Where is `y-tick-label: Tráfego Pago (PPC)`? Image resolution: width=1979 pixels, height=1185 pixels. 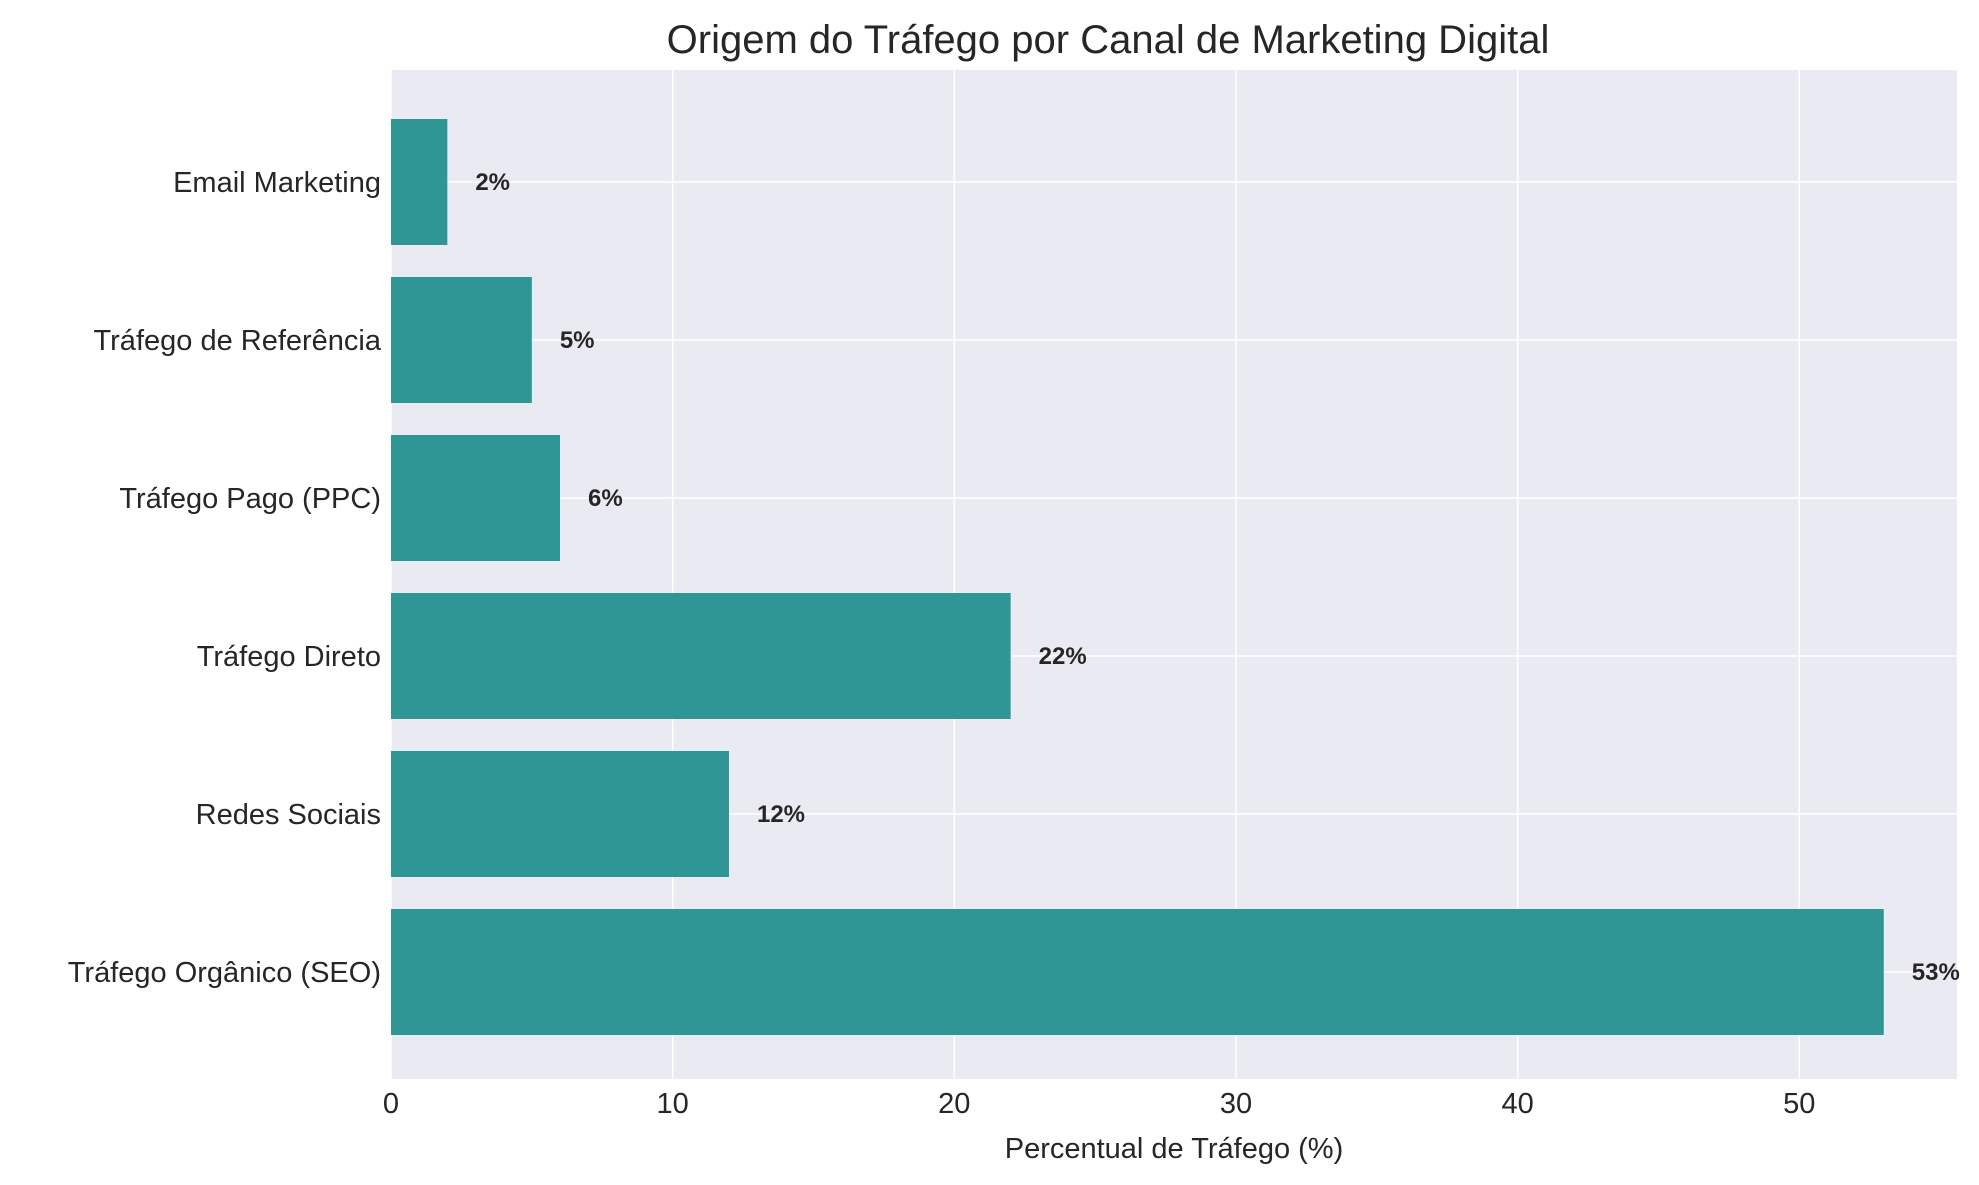
y-tick-label: Tráfego Pago (PPC) is located at coordinates (250, 499).